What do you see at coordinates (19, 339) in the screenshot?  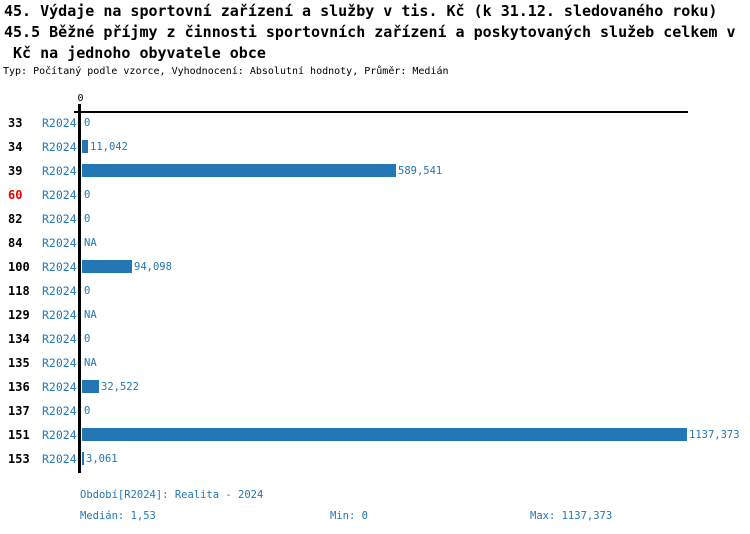 I see `row-id-label: 134` at bounding box center [19, 339].